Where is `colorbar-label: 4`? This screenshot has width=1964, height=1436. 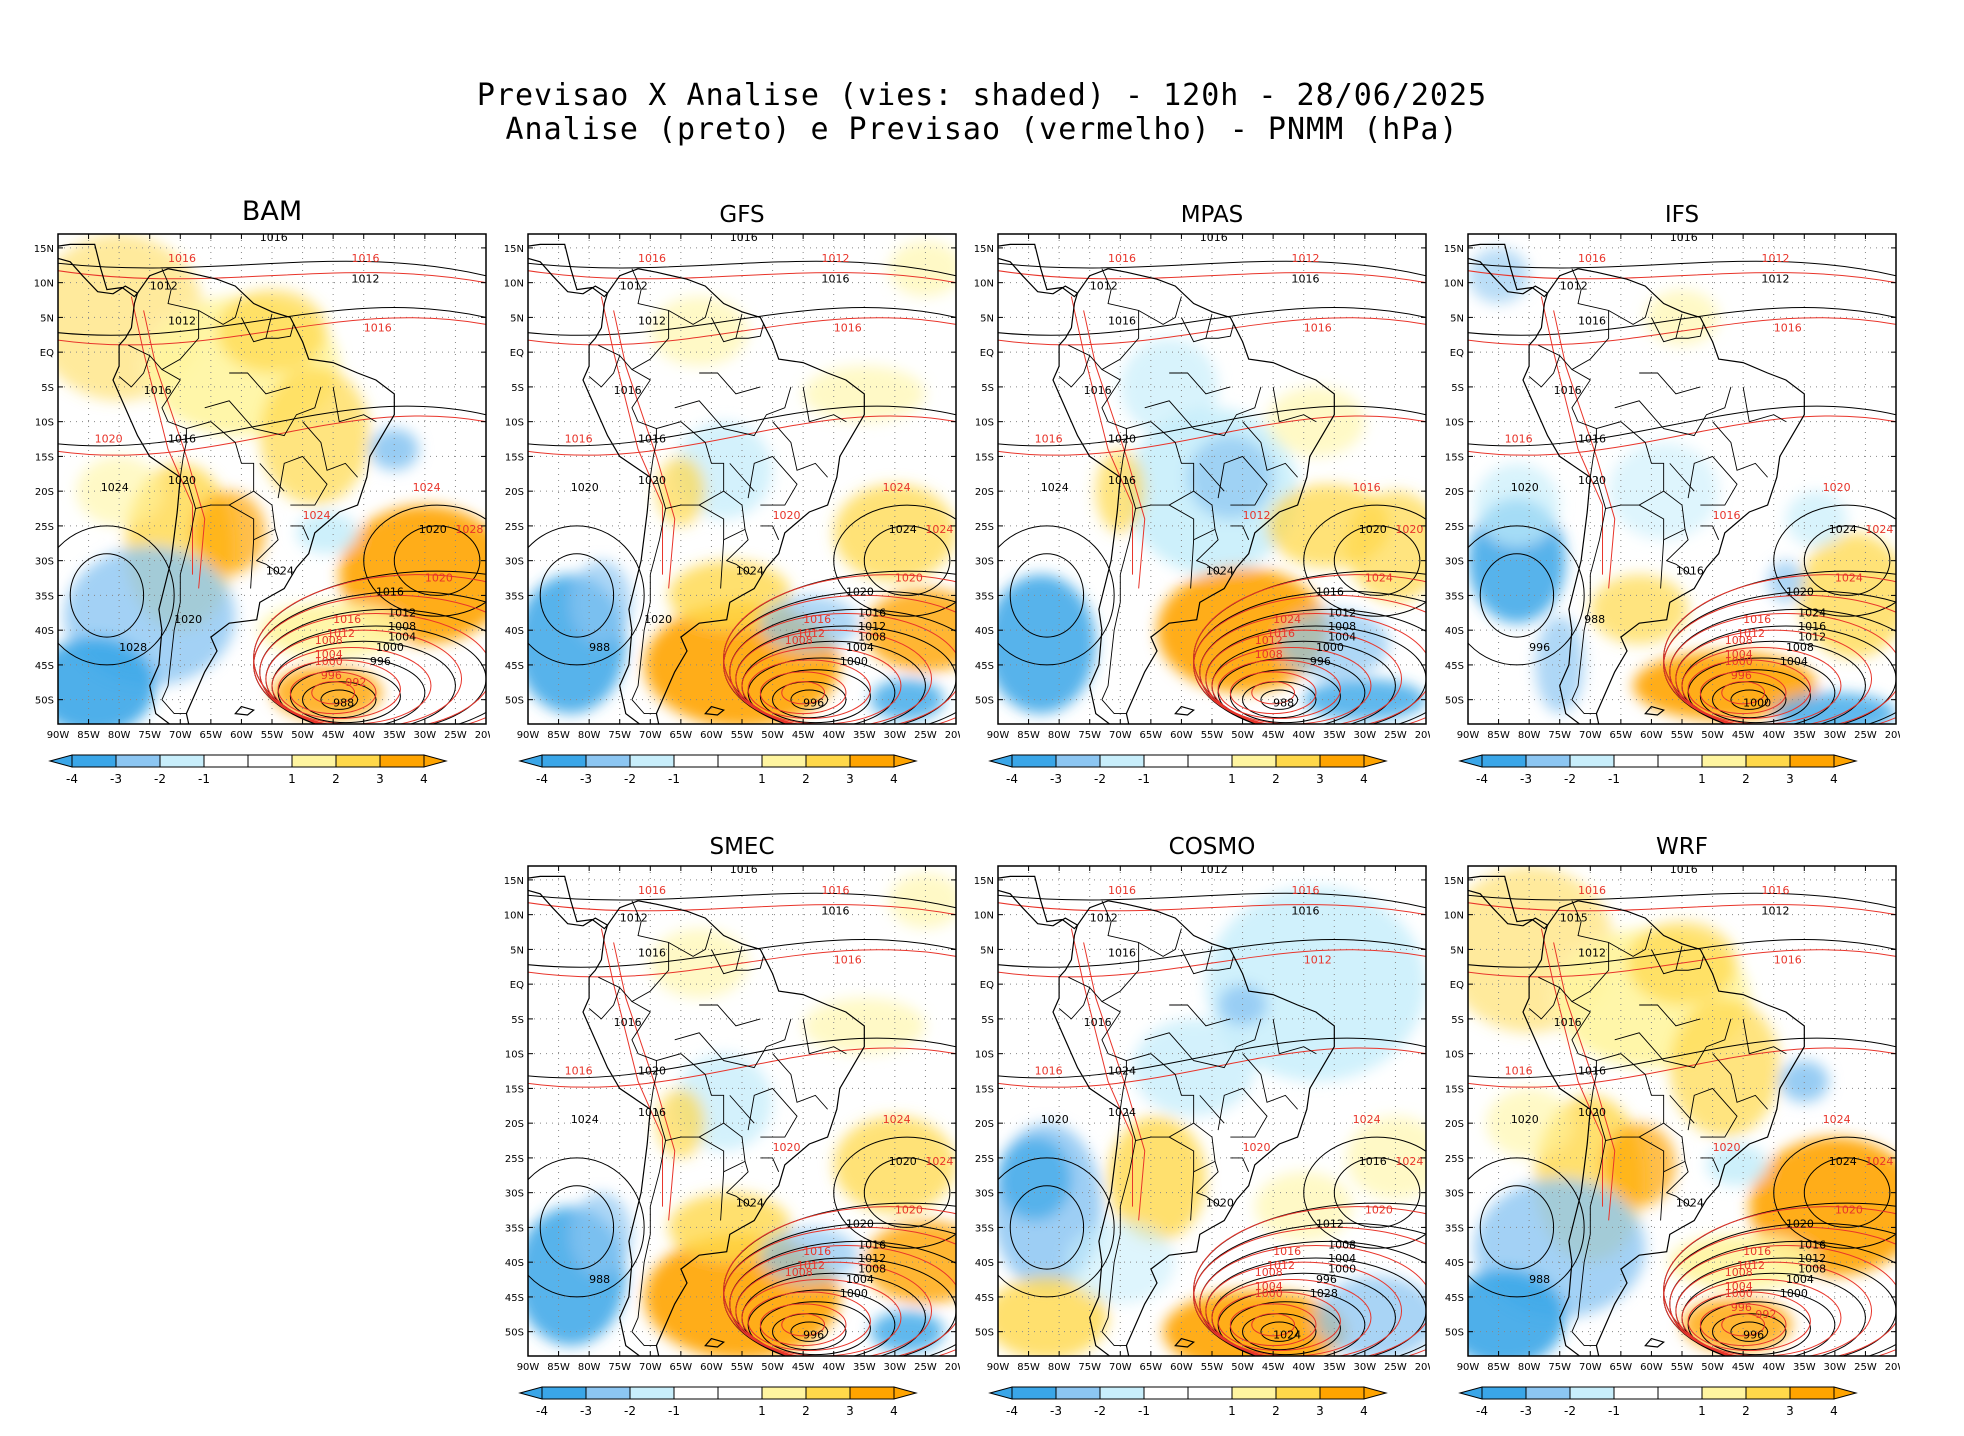
colorbar-label: 4 is located at coordinates (1834, 1411).